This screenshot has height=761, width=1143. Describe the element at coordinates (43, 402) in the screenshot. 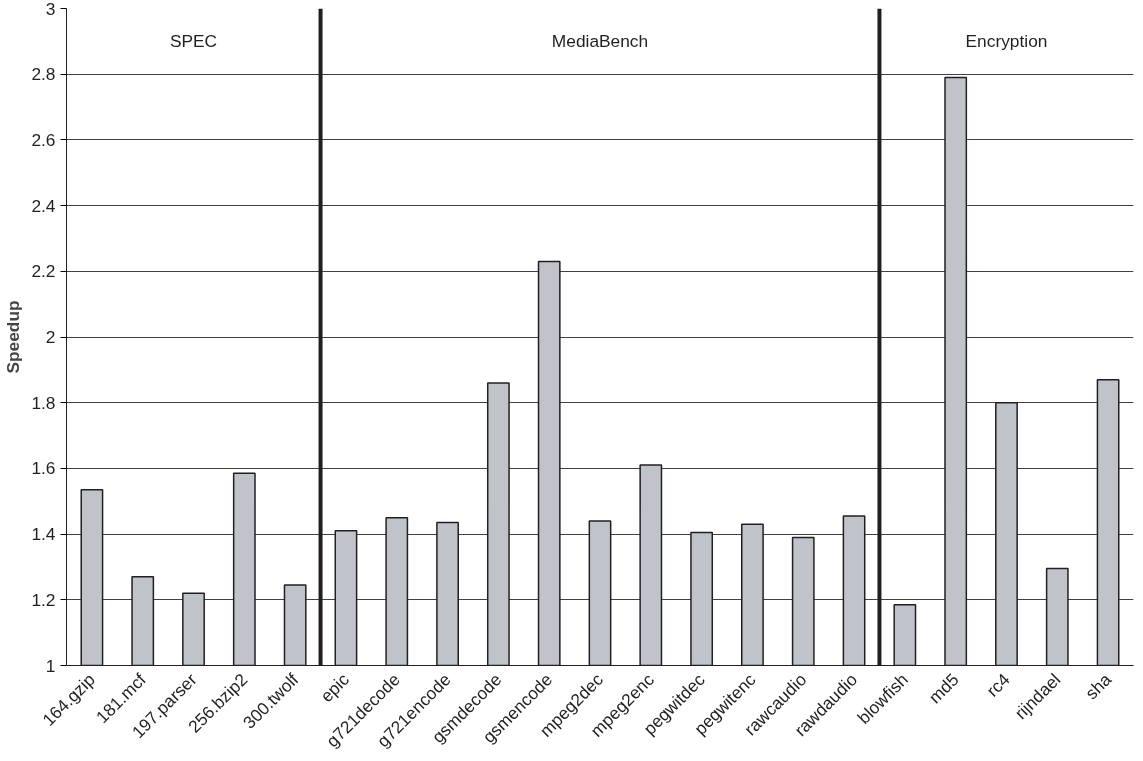

I see `y-tick-label: 1.8` at that location.